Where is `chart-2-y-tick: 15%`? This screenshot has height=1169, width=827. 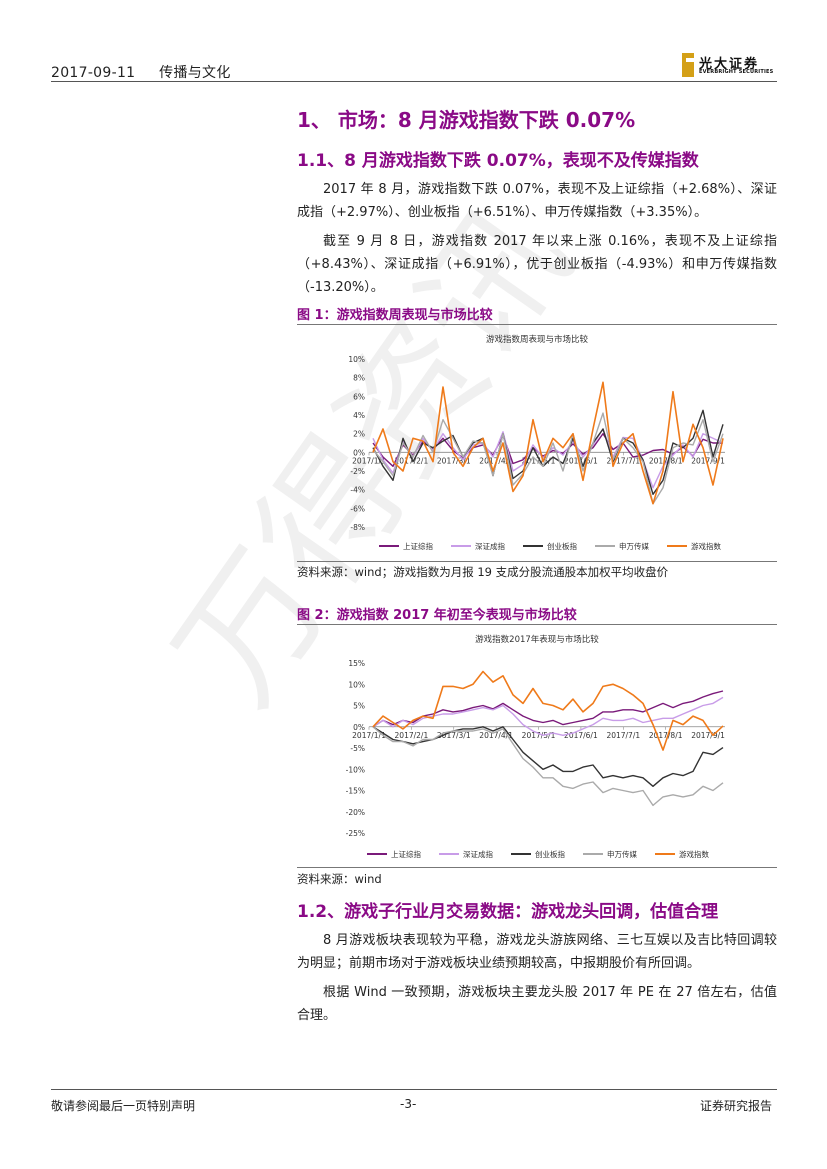 chart-2-y-tick: 15% is located at coordinates (356, 663).